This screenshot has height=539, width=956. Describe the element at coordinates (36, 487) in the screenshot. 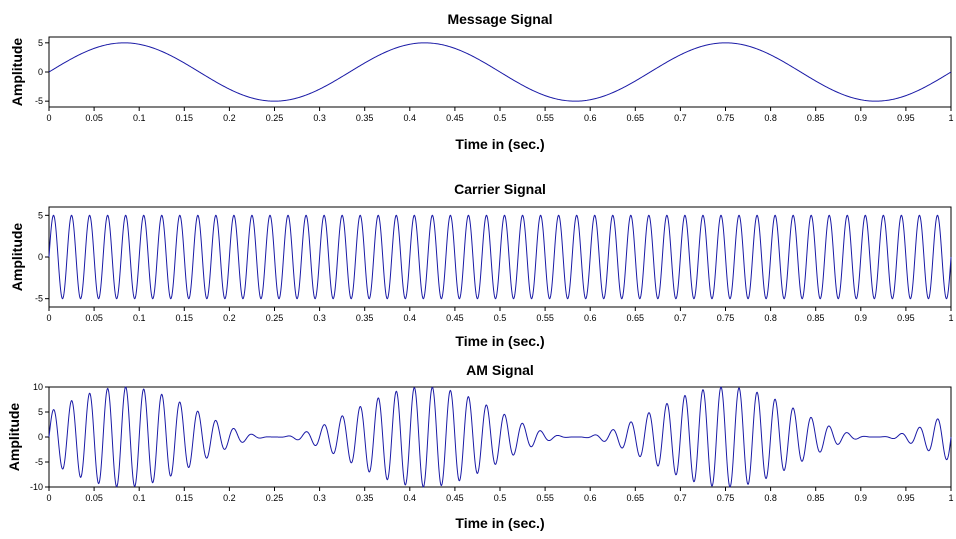

I see `y-tick-label: -10` at that location.